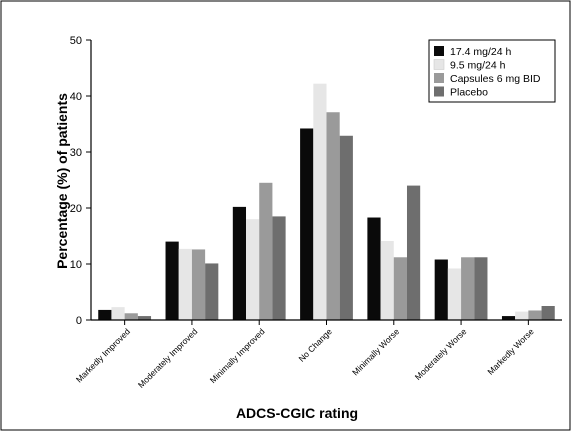 The width and height of the screenshot is (571, 431). Describe the element at coordinates (469, 93) in the screenshot. I see `legend-label: Placebo` at that location.